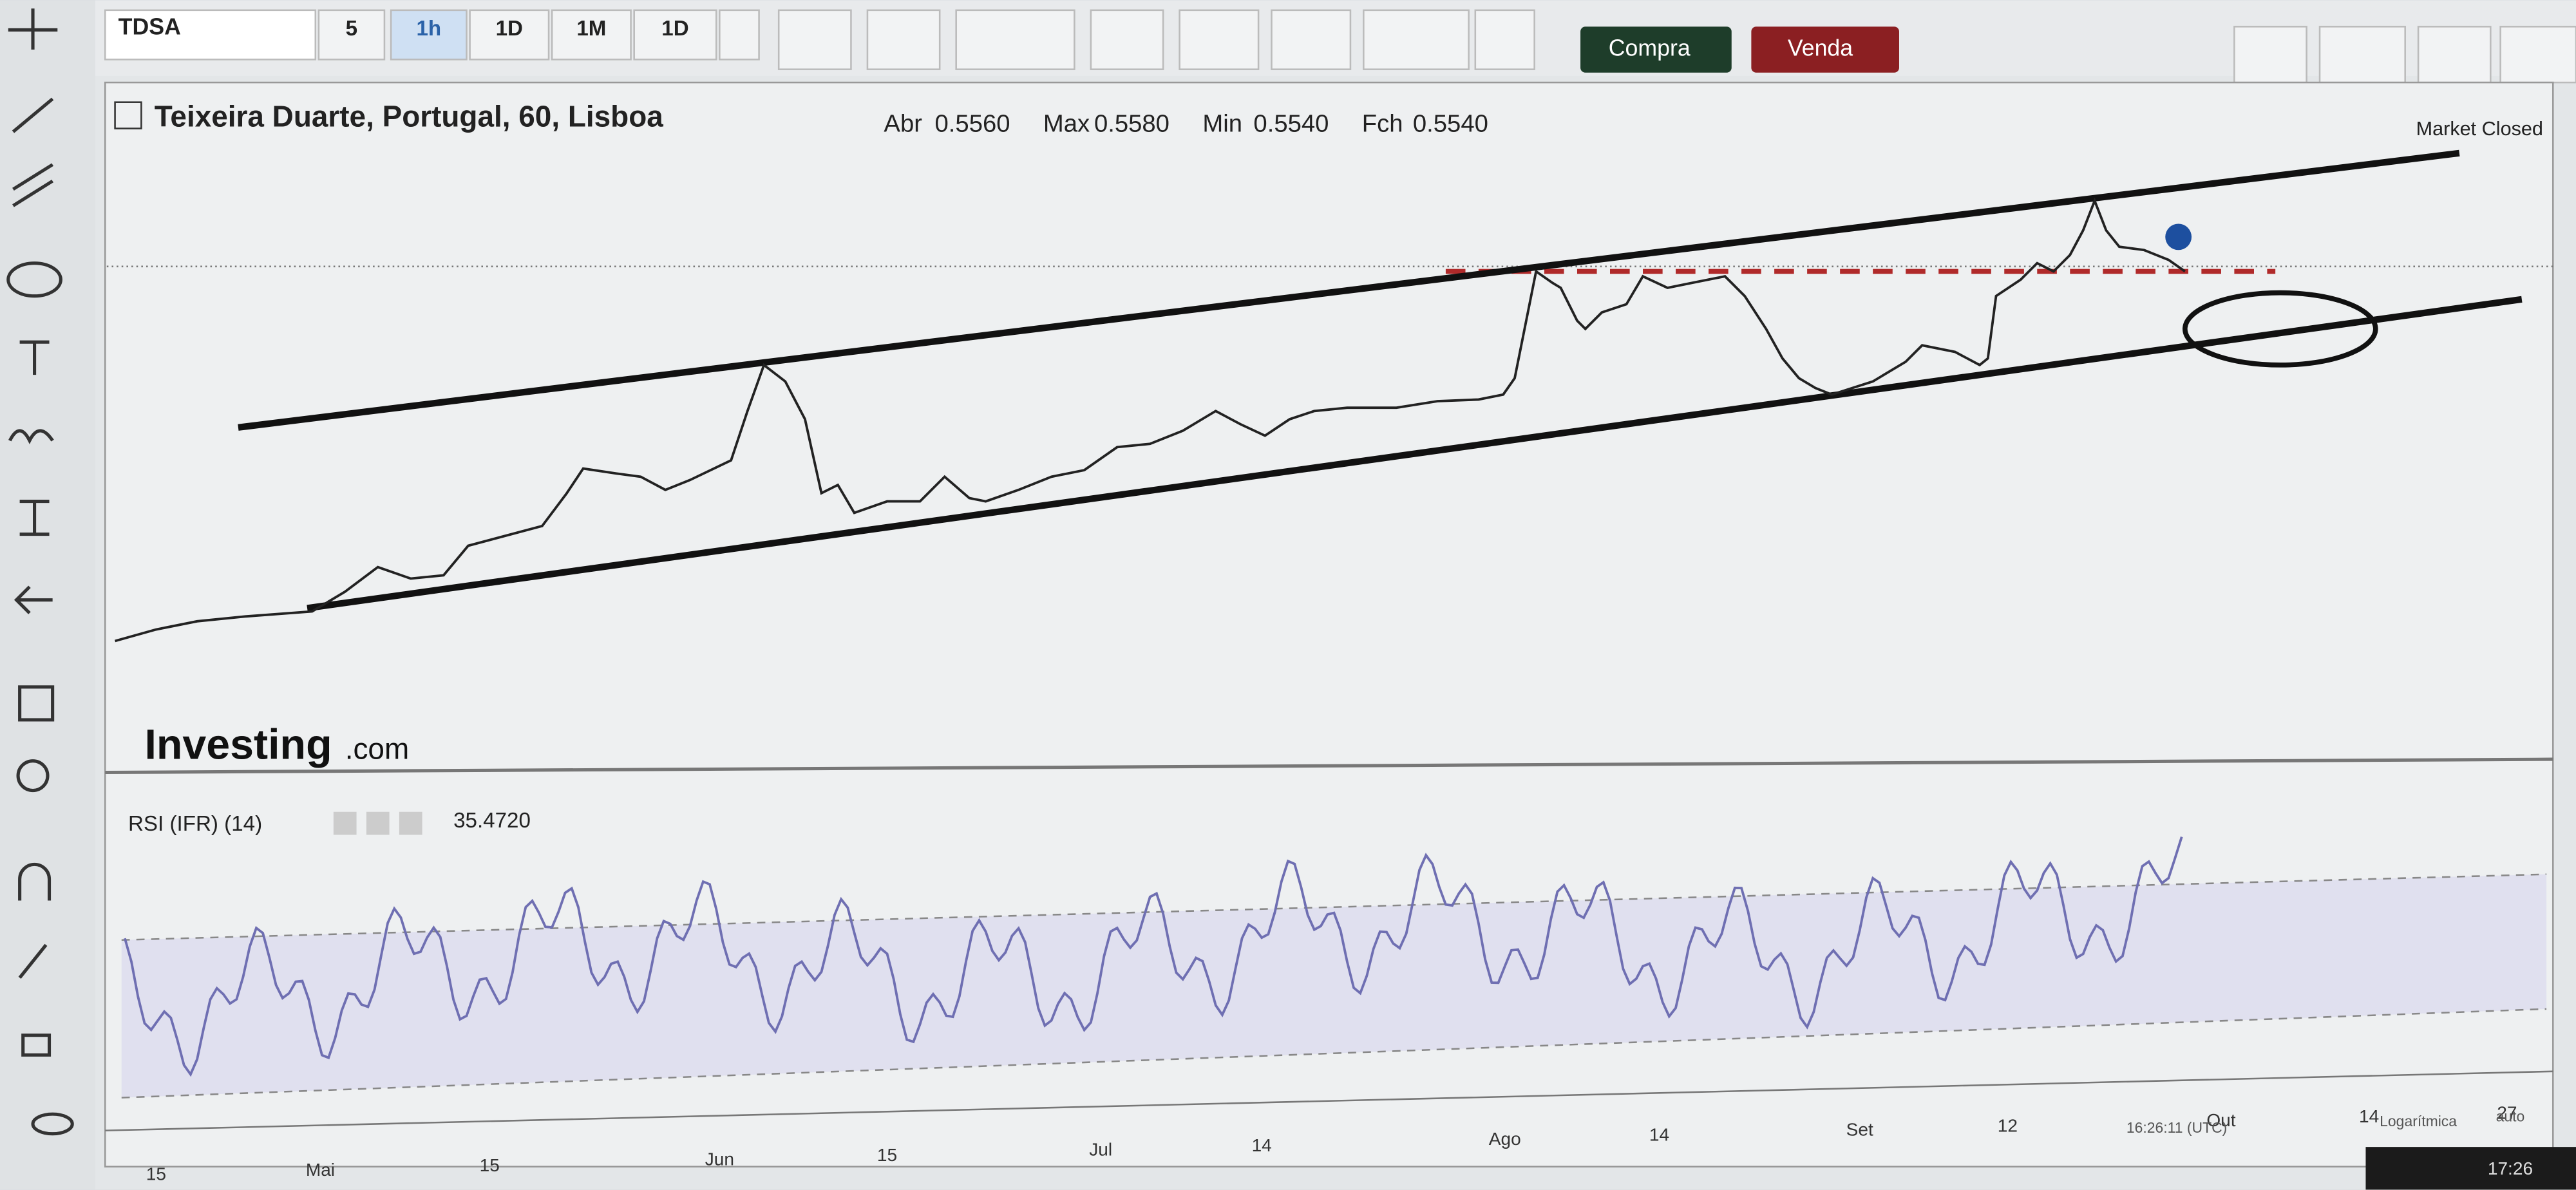  Describe the element at coordinates (351, 29) in the screenshot. I see `interval-label: 5` at that location.